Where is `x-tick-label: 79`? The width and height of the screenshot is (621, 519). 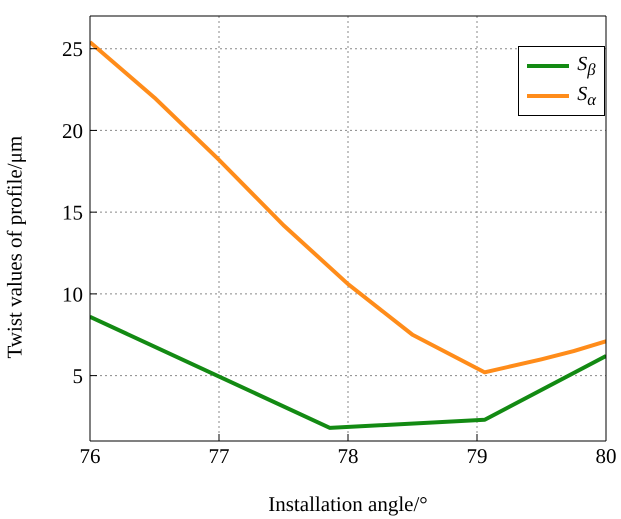 x-tick-label: 79 is located at coordinates (477, 456).